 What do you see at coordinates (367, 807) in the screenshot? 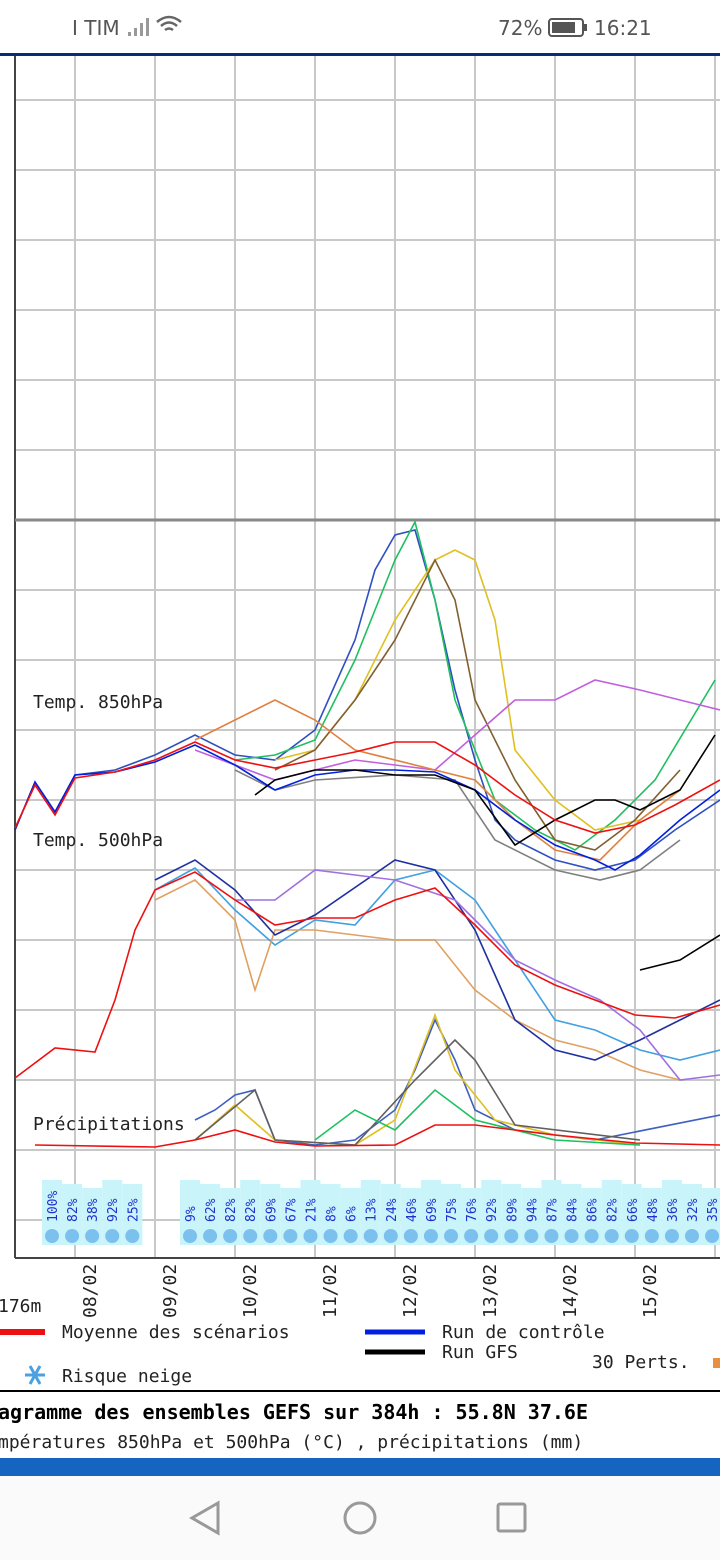
I see `control-run-line` at bounding box center [367, 807].